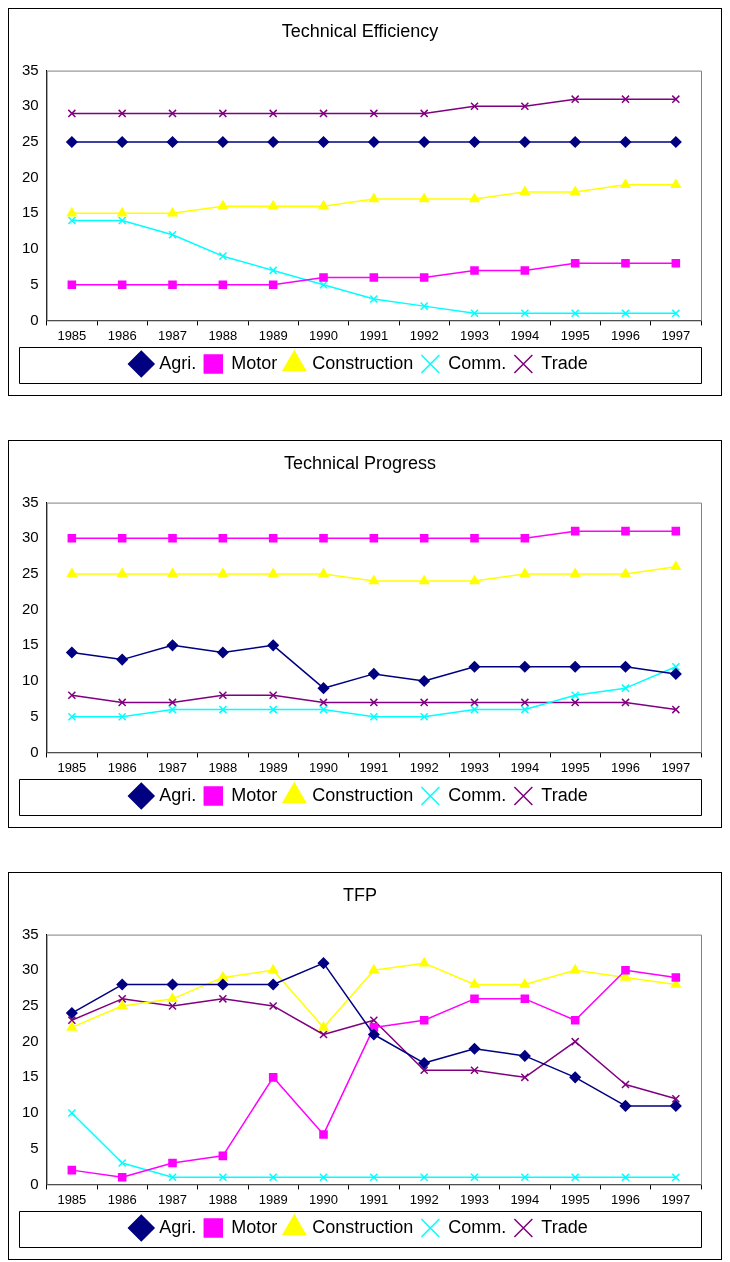 The image size is (730, 1262). What do you see at coordinates (122, 767) in the screenshot?
I see `x-tick-label: 1986` at bounding box center [122, 767].